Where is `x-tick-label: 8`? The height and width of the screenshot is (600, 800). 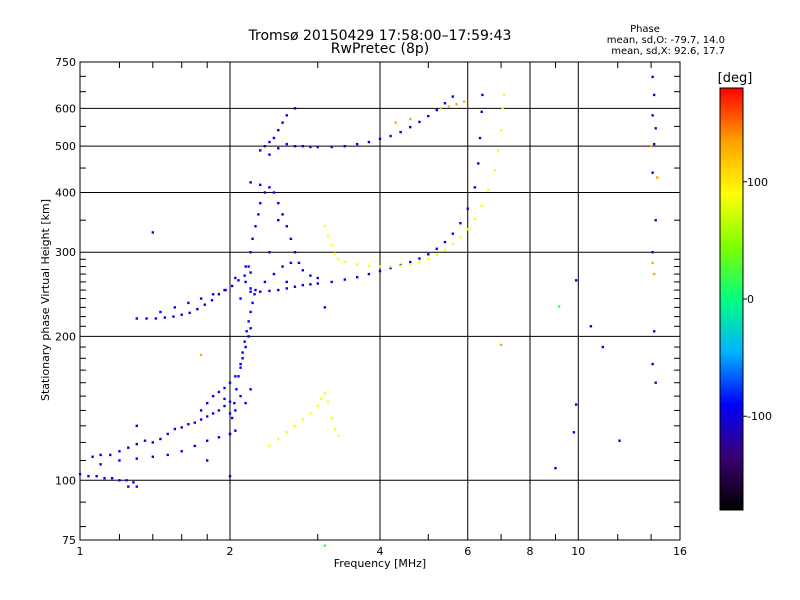 x-tick-label: 8 is located at coordinates (530, 551).